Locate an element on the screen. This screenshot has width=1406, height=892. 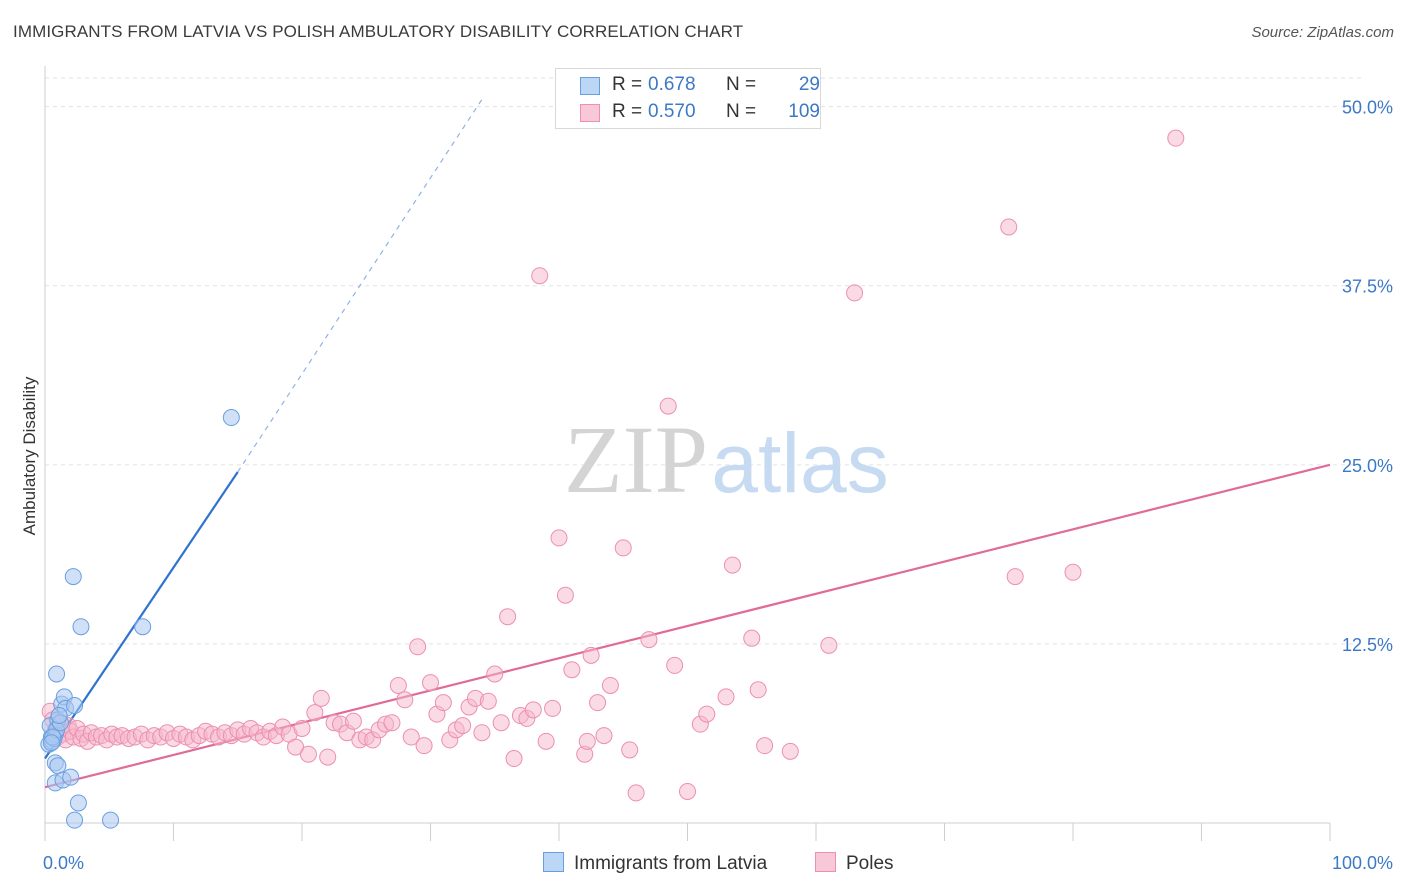
correlation-legend: R = 0.678 N = 29 R = 0.570 N = 109 is located at coordinates (688, 98).